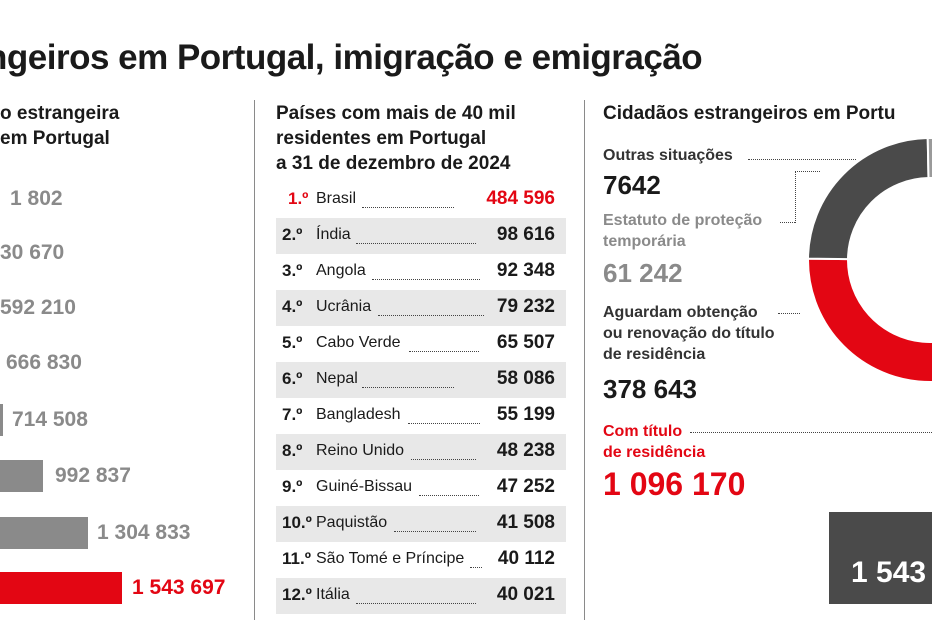 Image resolution: width=932 pixels, height=621 pixels. Describe the element at coordinates (292, 450) in the screenshot. I see `country-rank: 8.º` at that location.